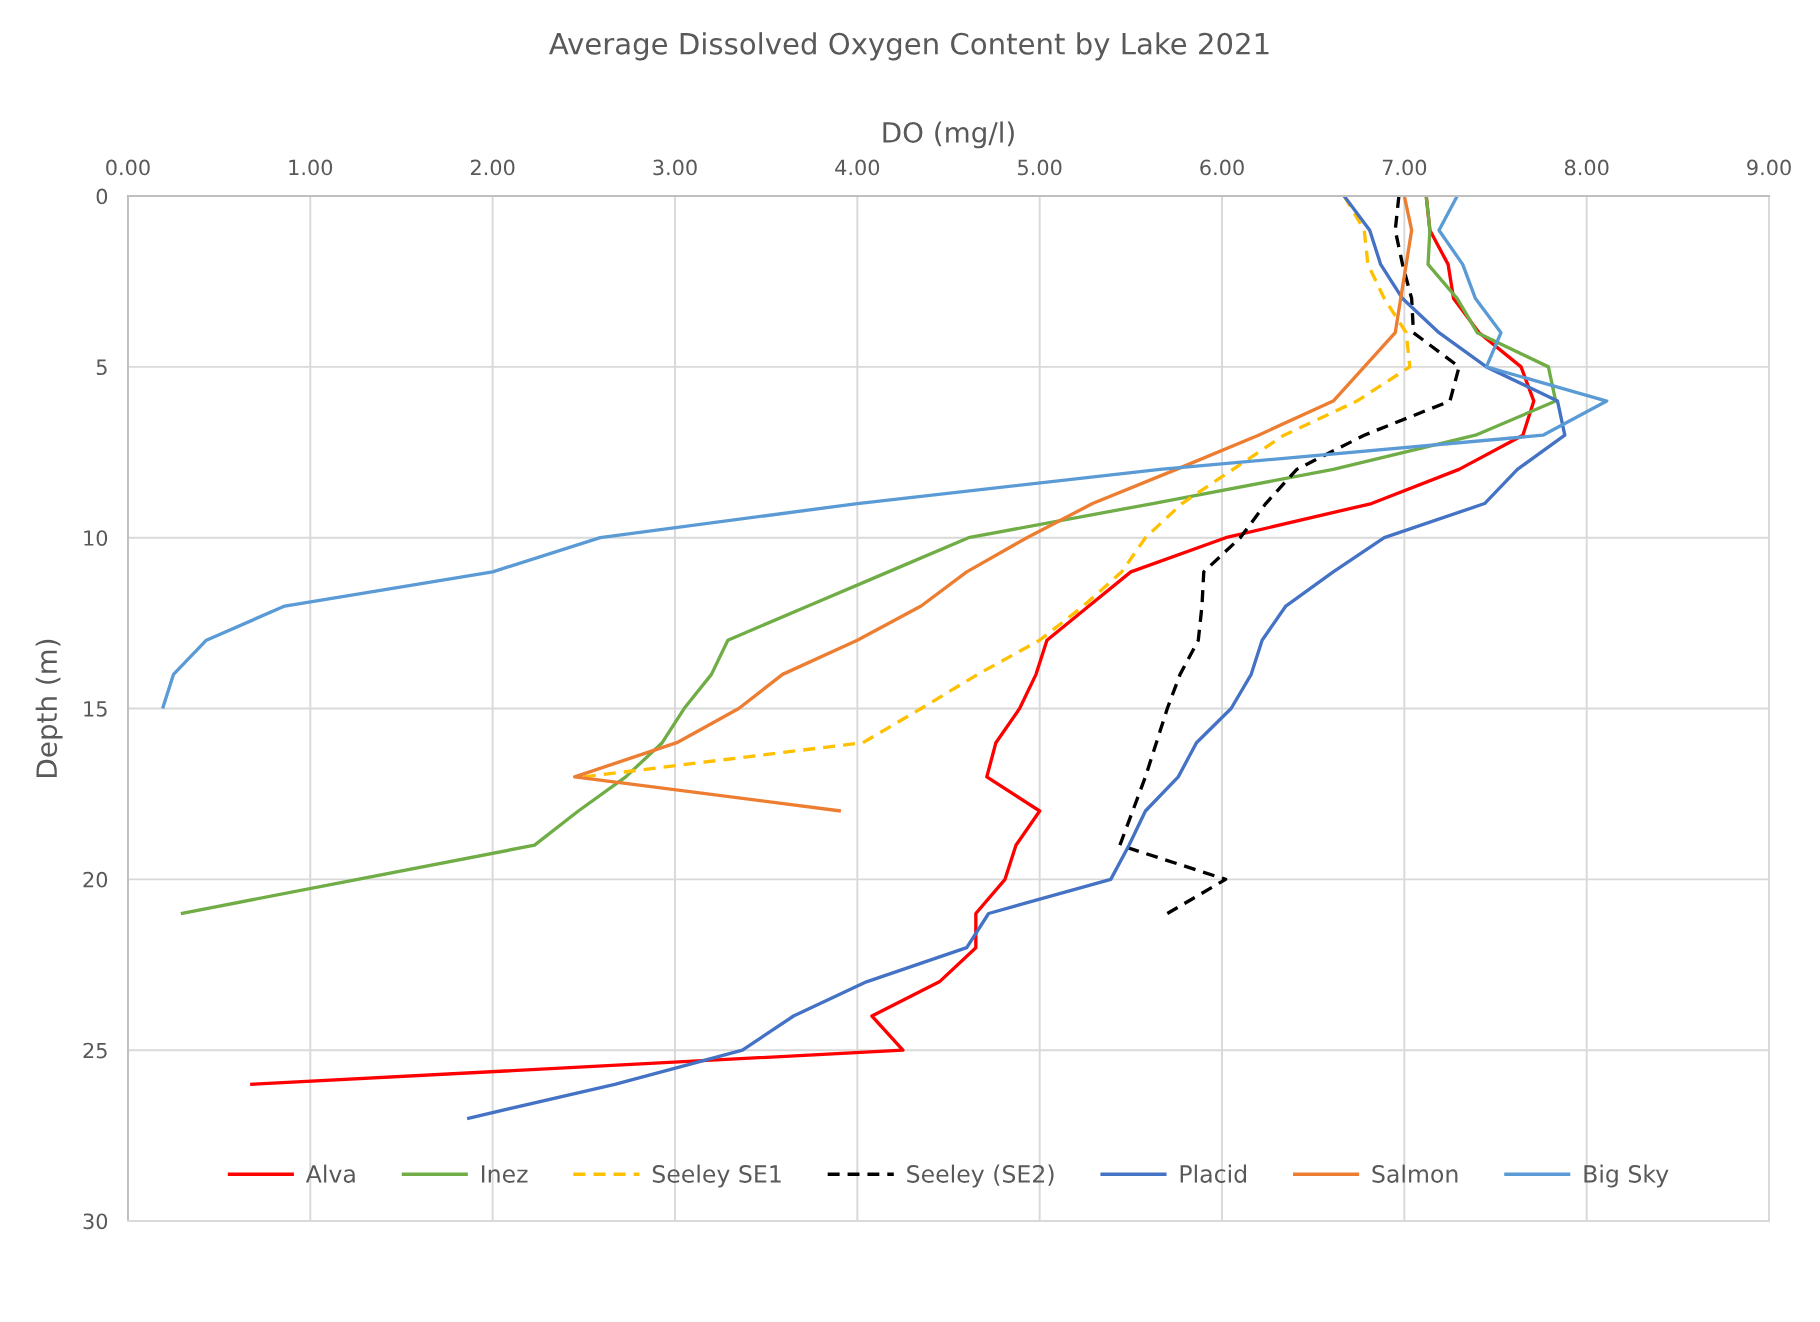 This screenshot has width=1820, height=1322. What do you see at coordinates (492, 167) in the screenshot?
I see `x-tick-label: 2.00` at bounding box center [492, 167].